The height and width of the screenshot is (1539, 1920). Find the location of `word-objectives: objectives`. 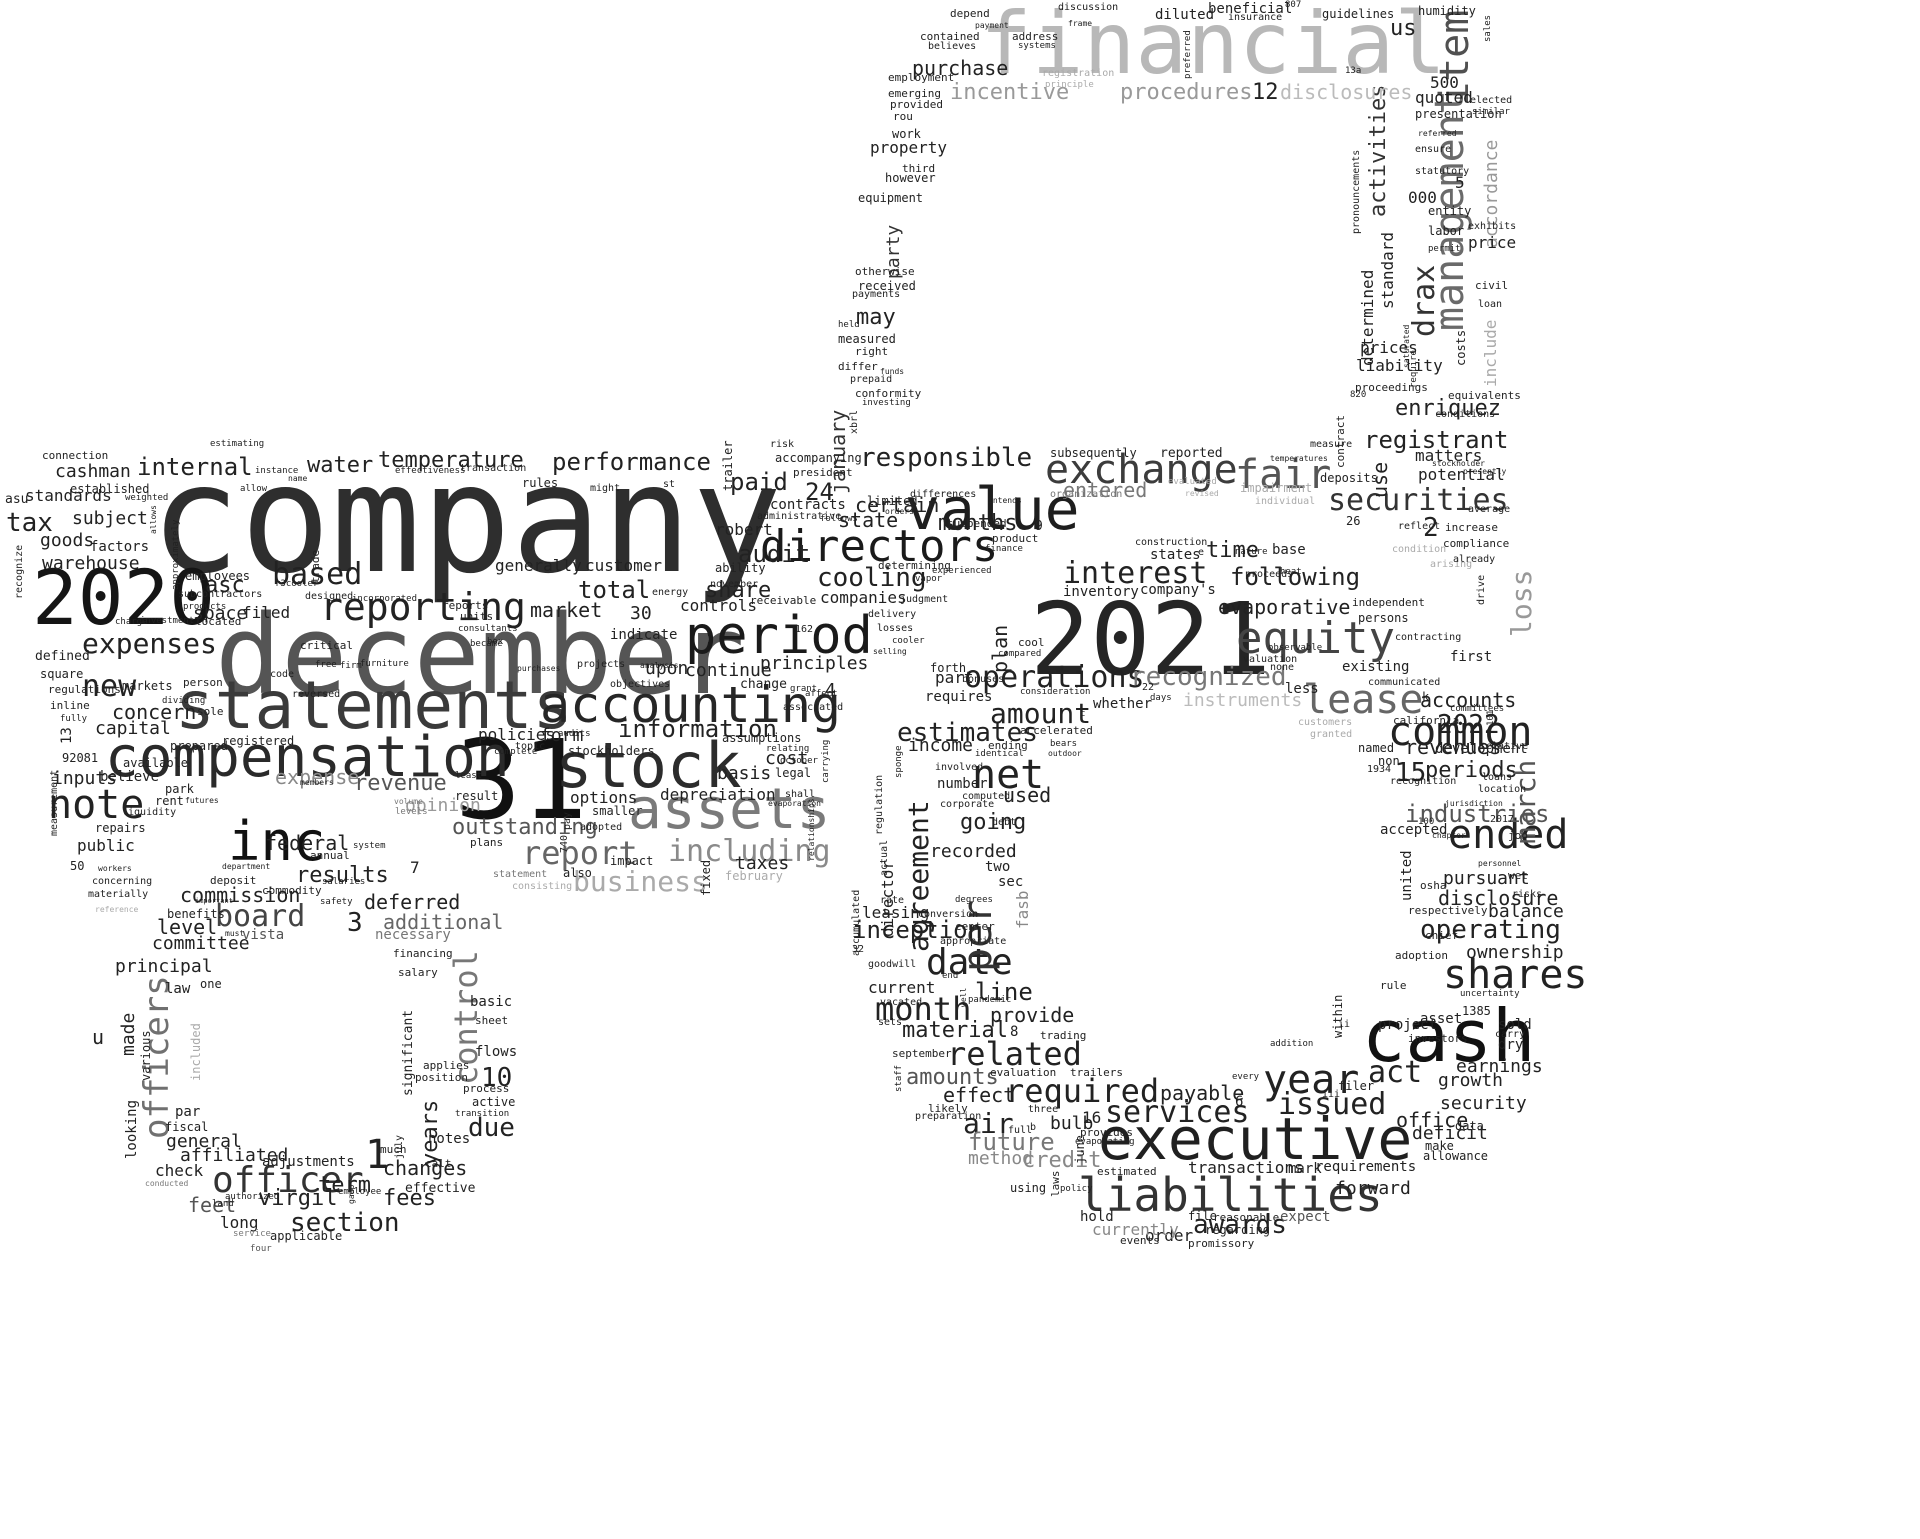

word-objectives: objectives is located at coordinates (640, 684).